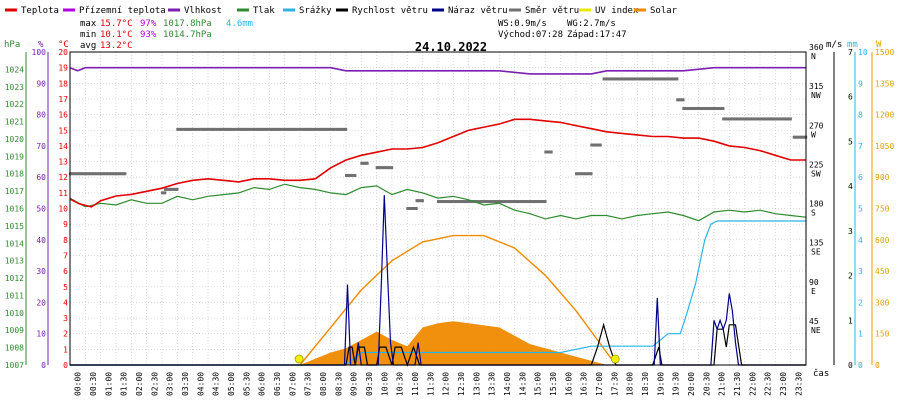  What do you see at coordinates (154, 384) in the screenshot?
I see `x-tick-label: 02:30` at bounding box center [154, 384].